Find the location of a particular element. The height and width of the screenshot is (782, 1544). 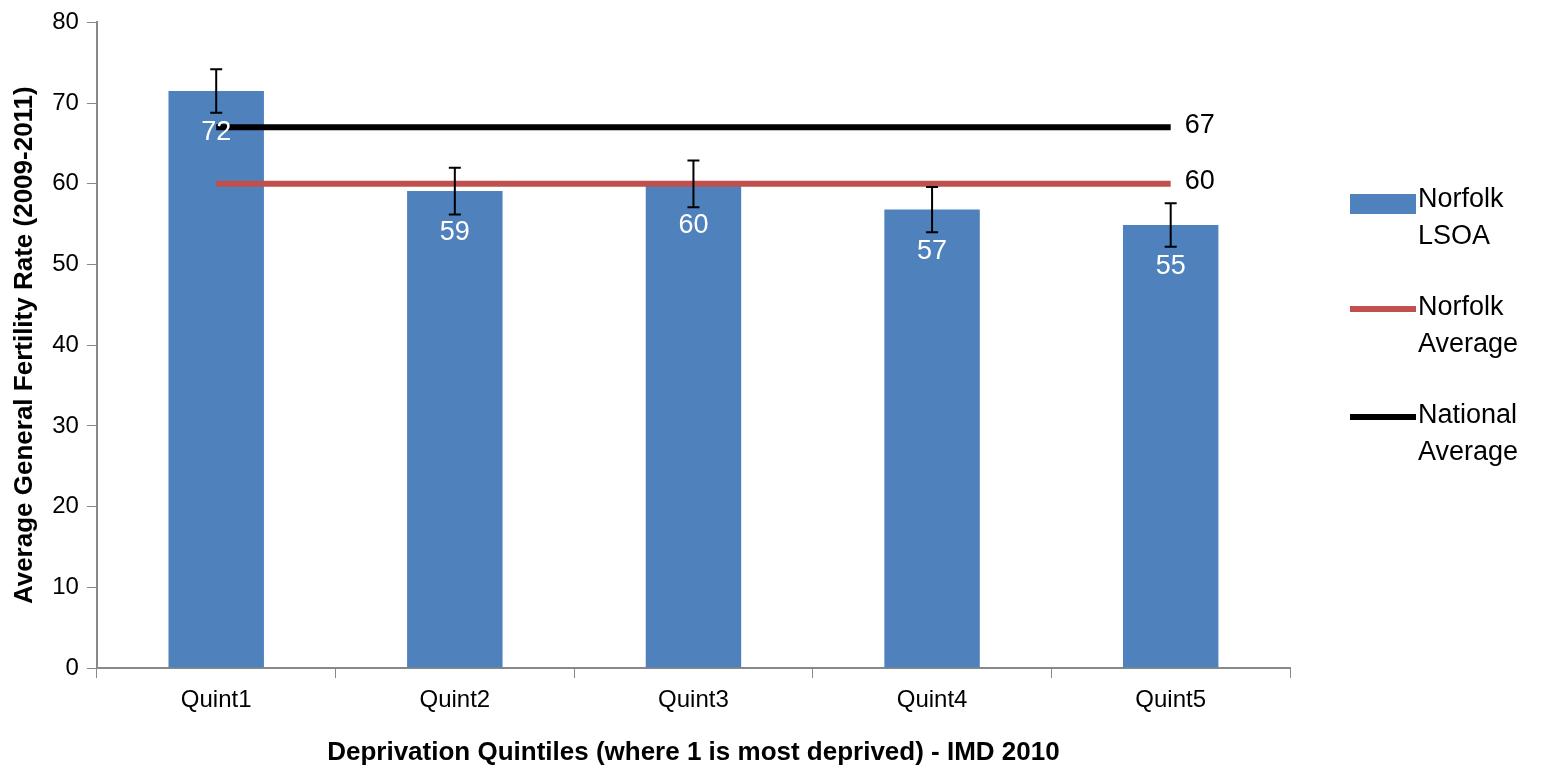

y-tick-label: 20 is located at coordinates (65, 505).